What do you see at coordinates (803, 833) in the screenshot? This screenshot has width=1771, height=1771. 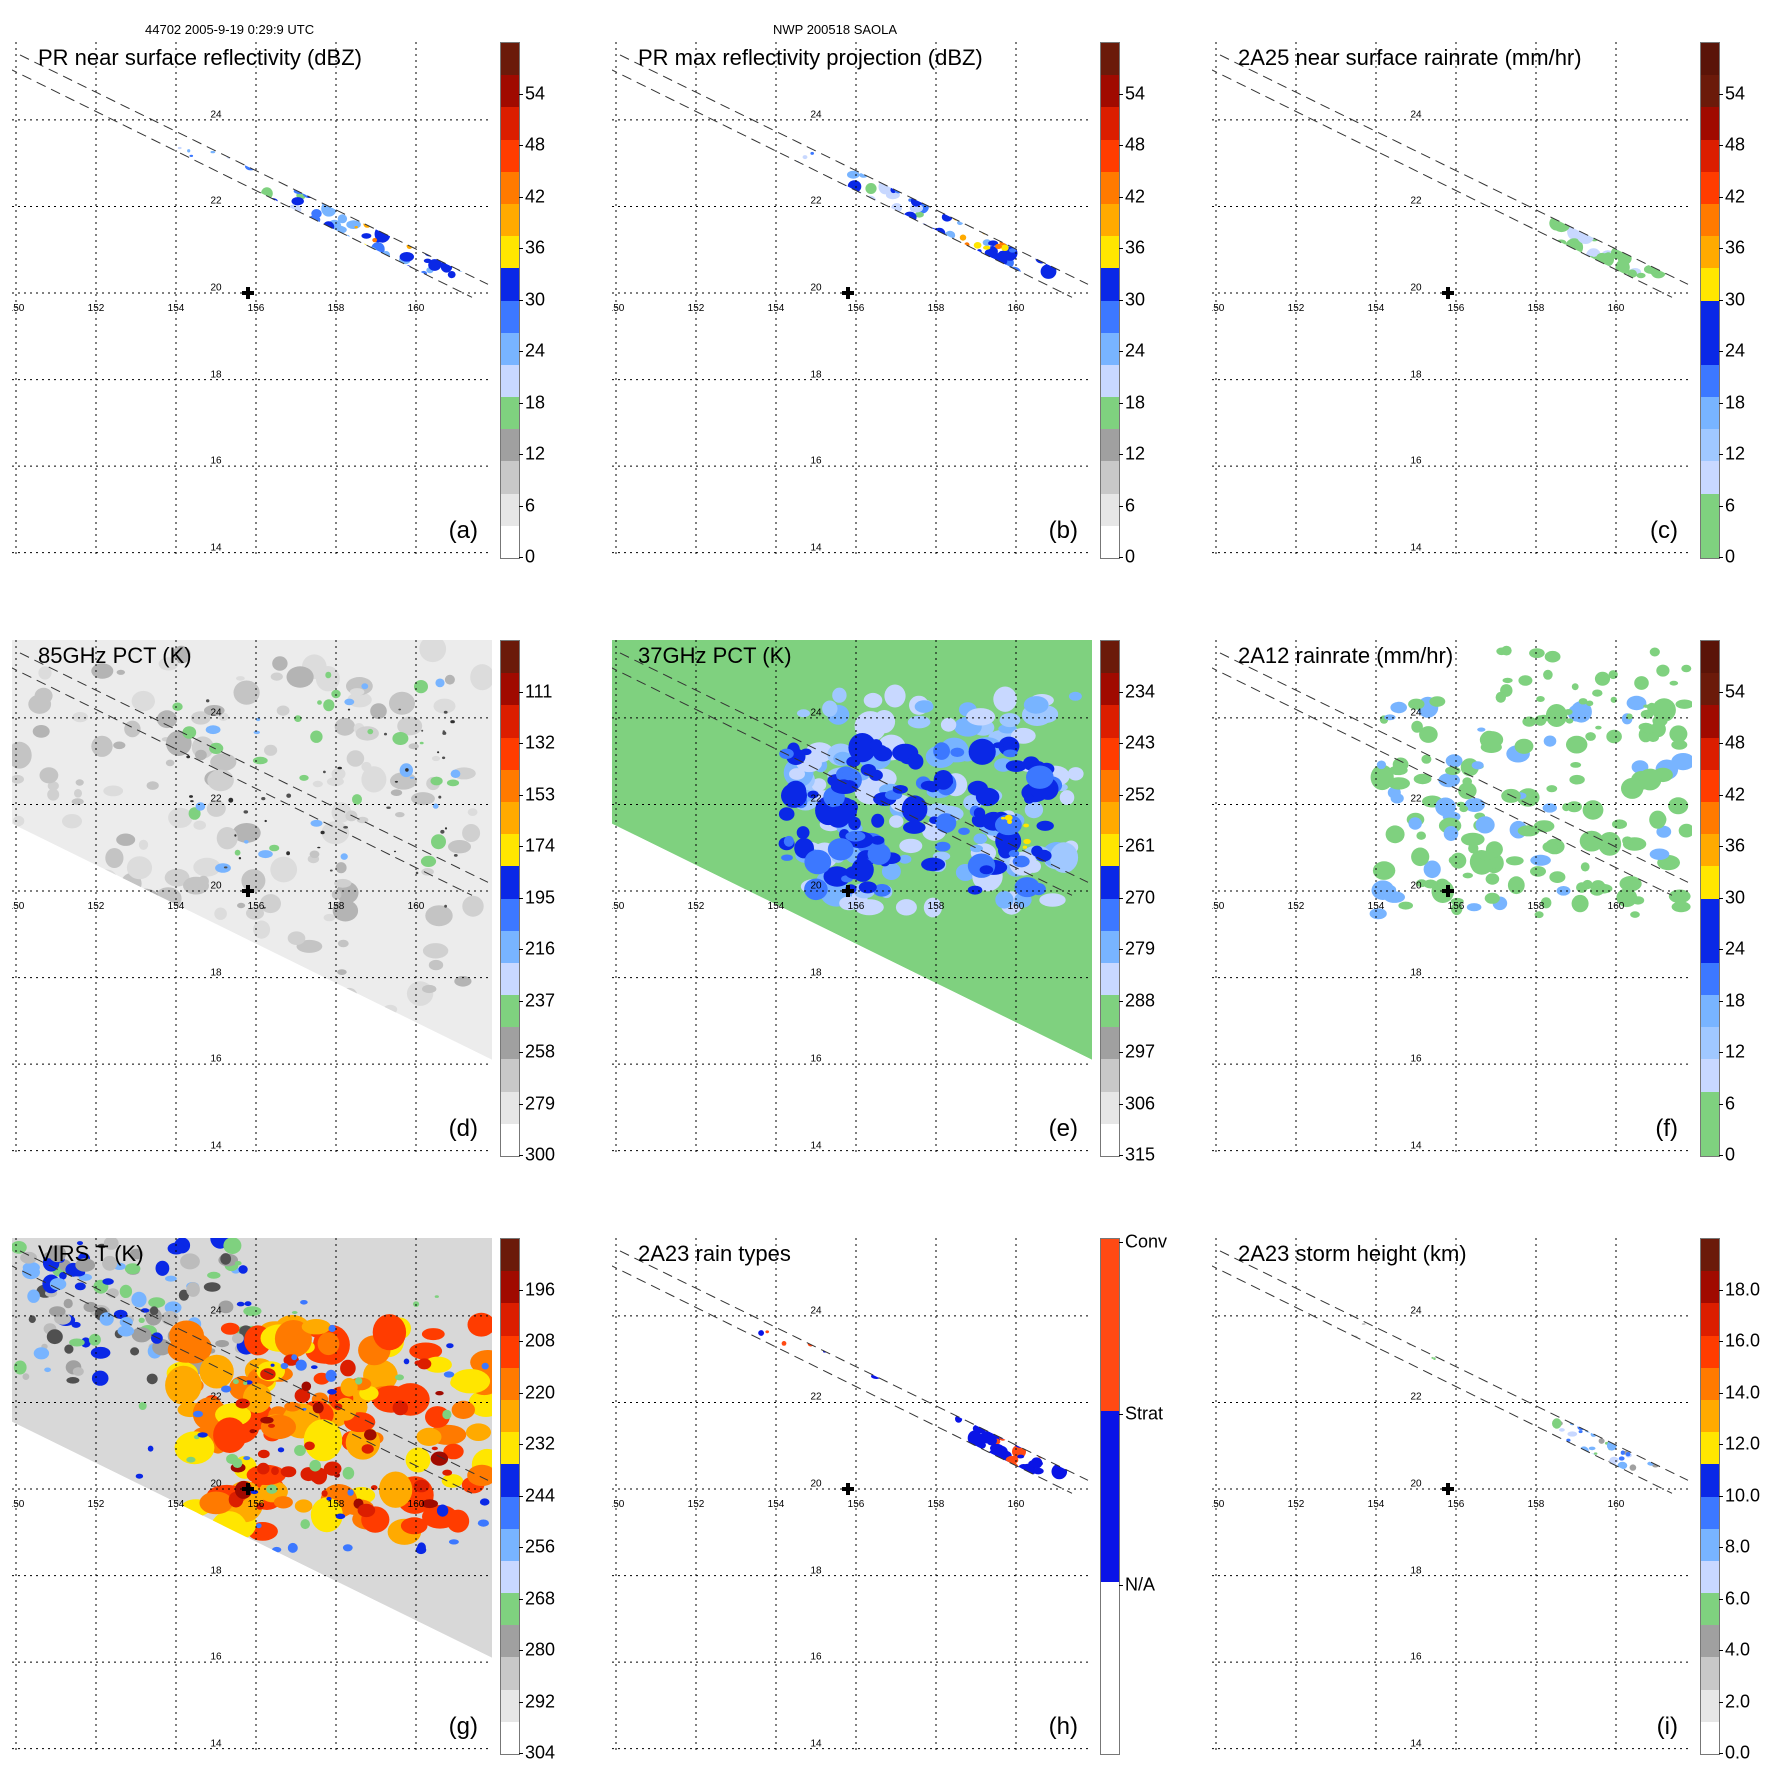 I see `rain-signal` at bounding box center [803, 833].